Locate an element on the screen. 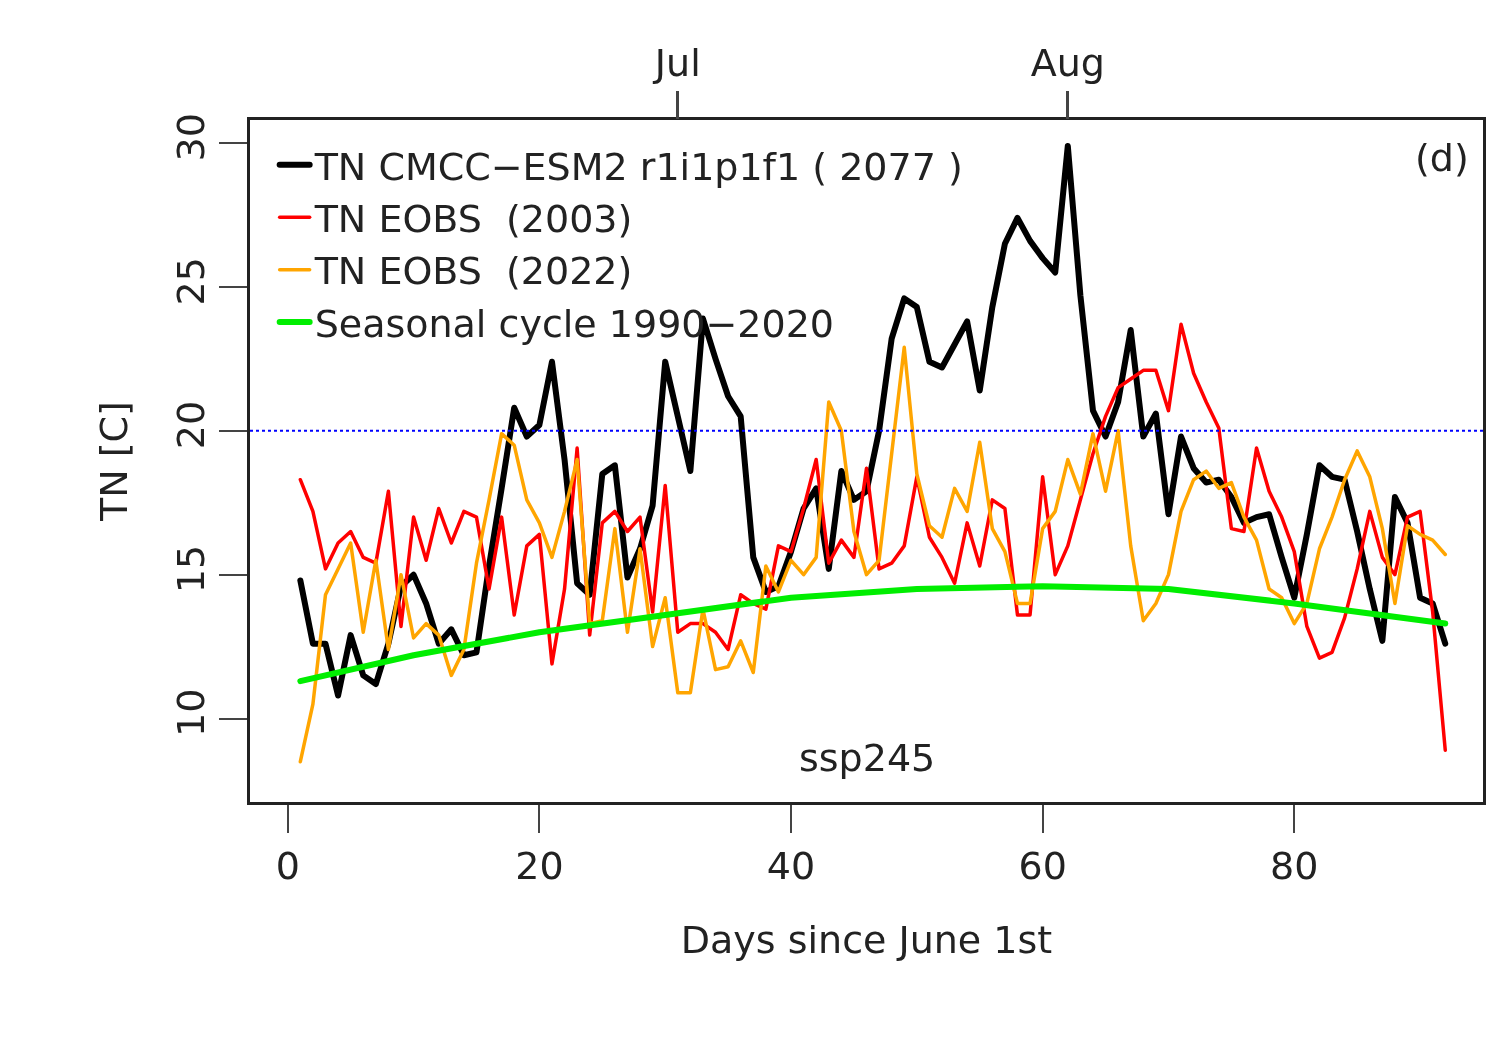 The height and width of the screenshot is (1038, 1490). y-tick-label: 10 is located at coordinates (190, 713).